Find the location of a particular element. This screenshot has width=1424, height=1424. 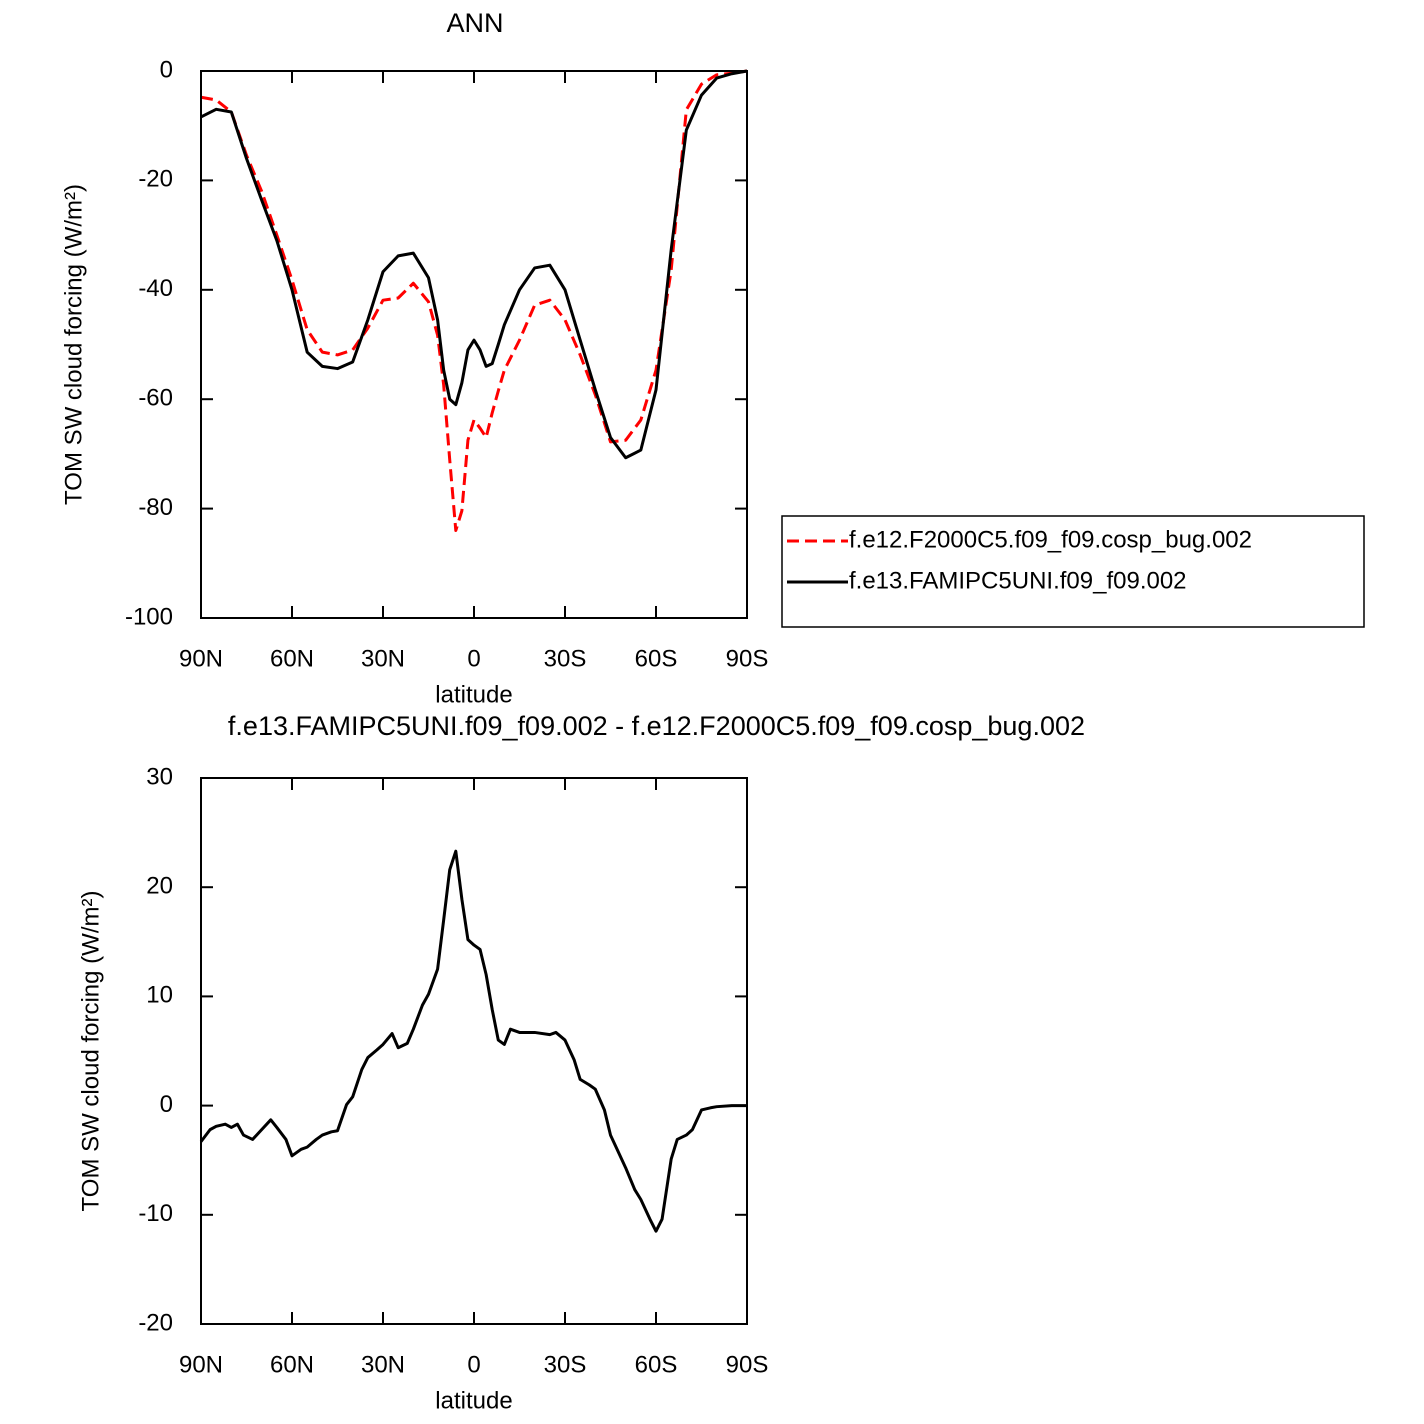

y-tick-label: -10 is located at coordinates (155, 1213).